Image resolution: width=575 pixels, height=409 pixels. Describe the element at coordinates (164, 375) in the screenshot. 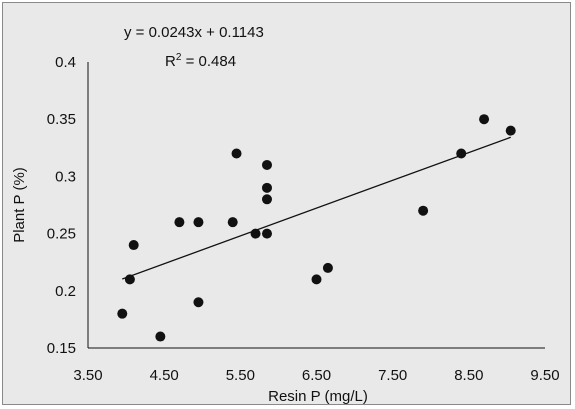

I see `x-tick-label: 4.50` at that location.